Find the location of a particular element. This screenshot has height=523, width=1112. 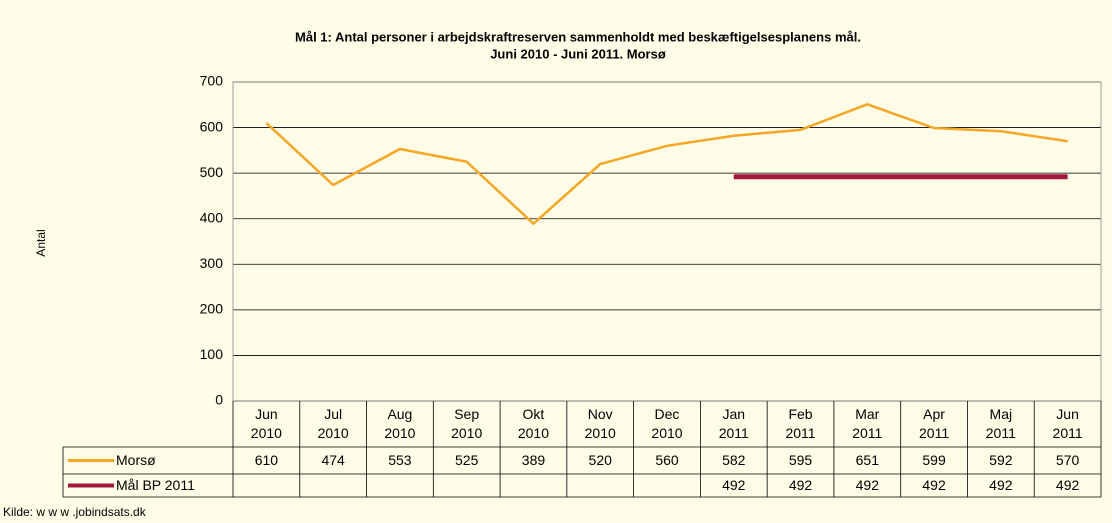

x-tick-label: Jun 2011 is located at coordinates (1067, 424).